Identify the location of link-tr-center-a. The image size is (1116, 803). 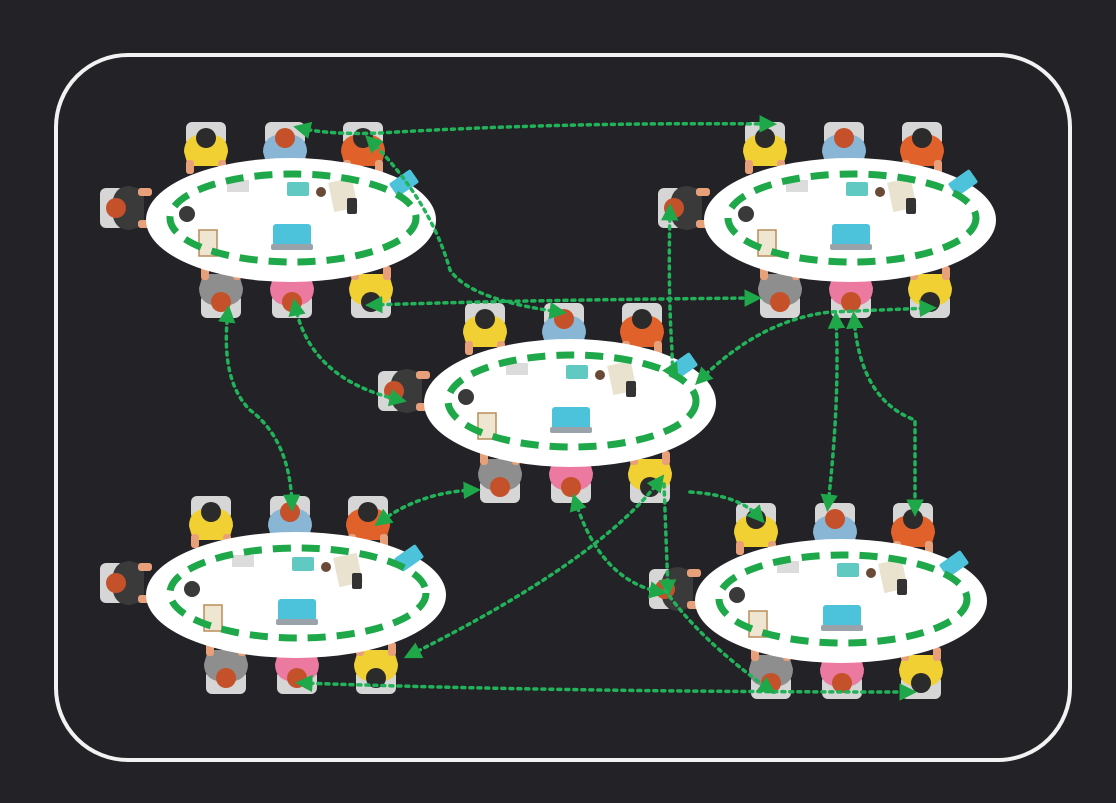
(563, 301).